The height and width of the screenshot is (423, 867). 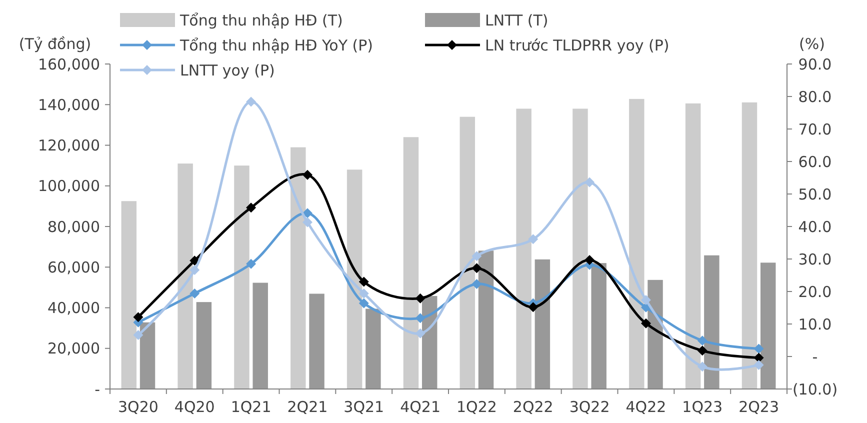 What do you see at coordinates (516, 20) in the screenshot?
I see `legend-label: LNTT (T)` at bounding box center [516, 20].